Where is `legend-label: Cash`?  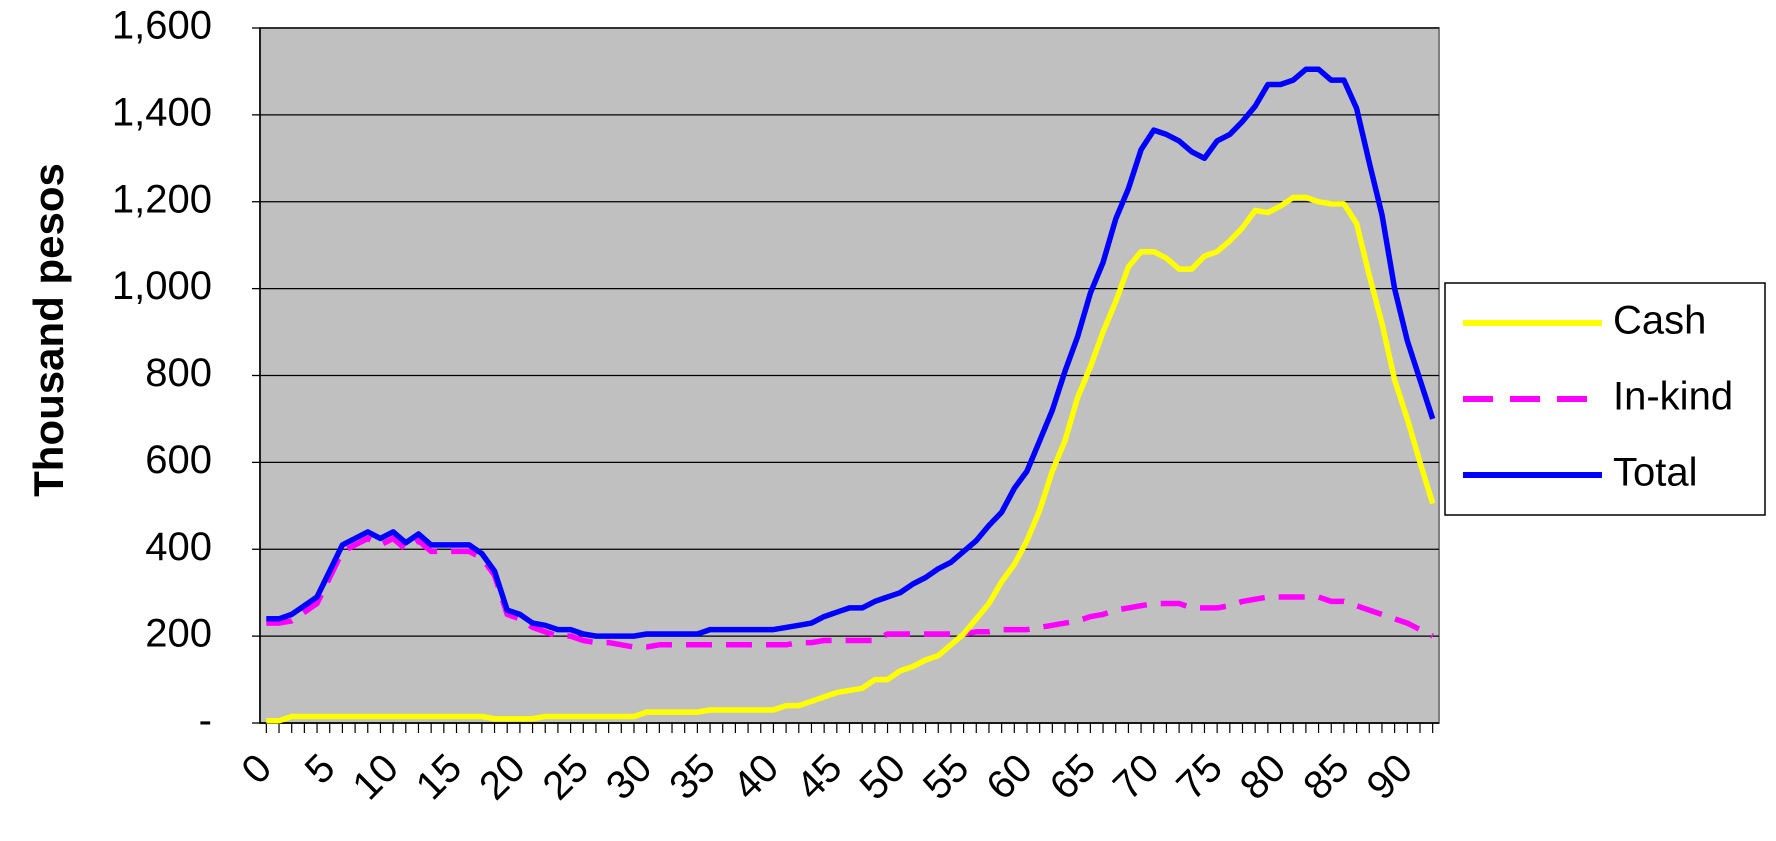
legend-label: Cash is located at coordinates (1659, 321).